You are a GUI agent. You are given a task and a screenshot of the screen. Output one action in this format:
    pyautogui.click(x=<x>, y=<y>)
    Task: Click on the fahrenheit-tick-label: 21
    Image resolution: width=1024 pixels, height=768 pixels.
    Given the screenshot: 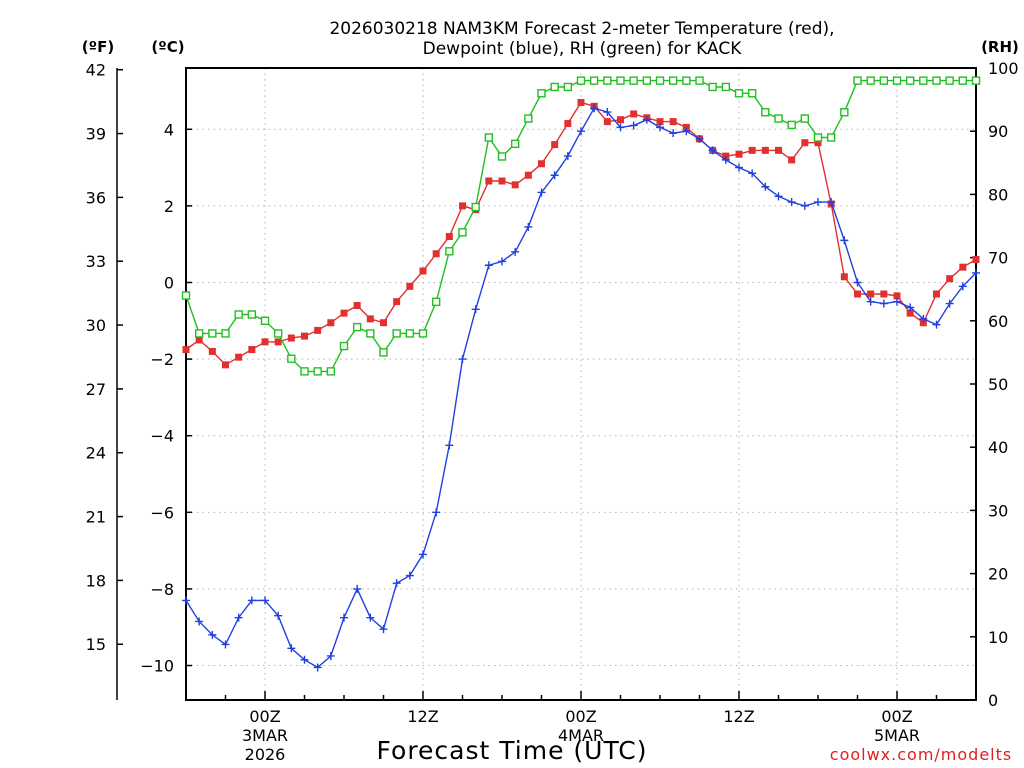 What is the action you would take?
    pyautogui.click(x=96, y=517)
    